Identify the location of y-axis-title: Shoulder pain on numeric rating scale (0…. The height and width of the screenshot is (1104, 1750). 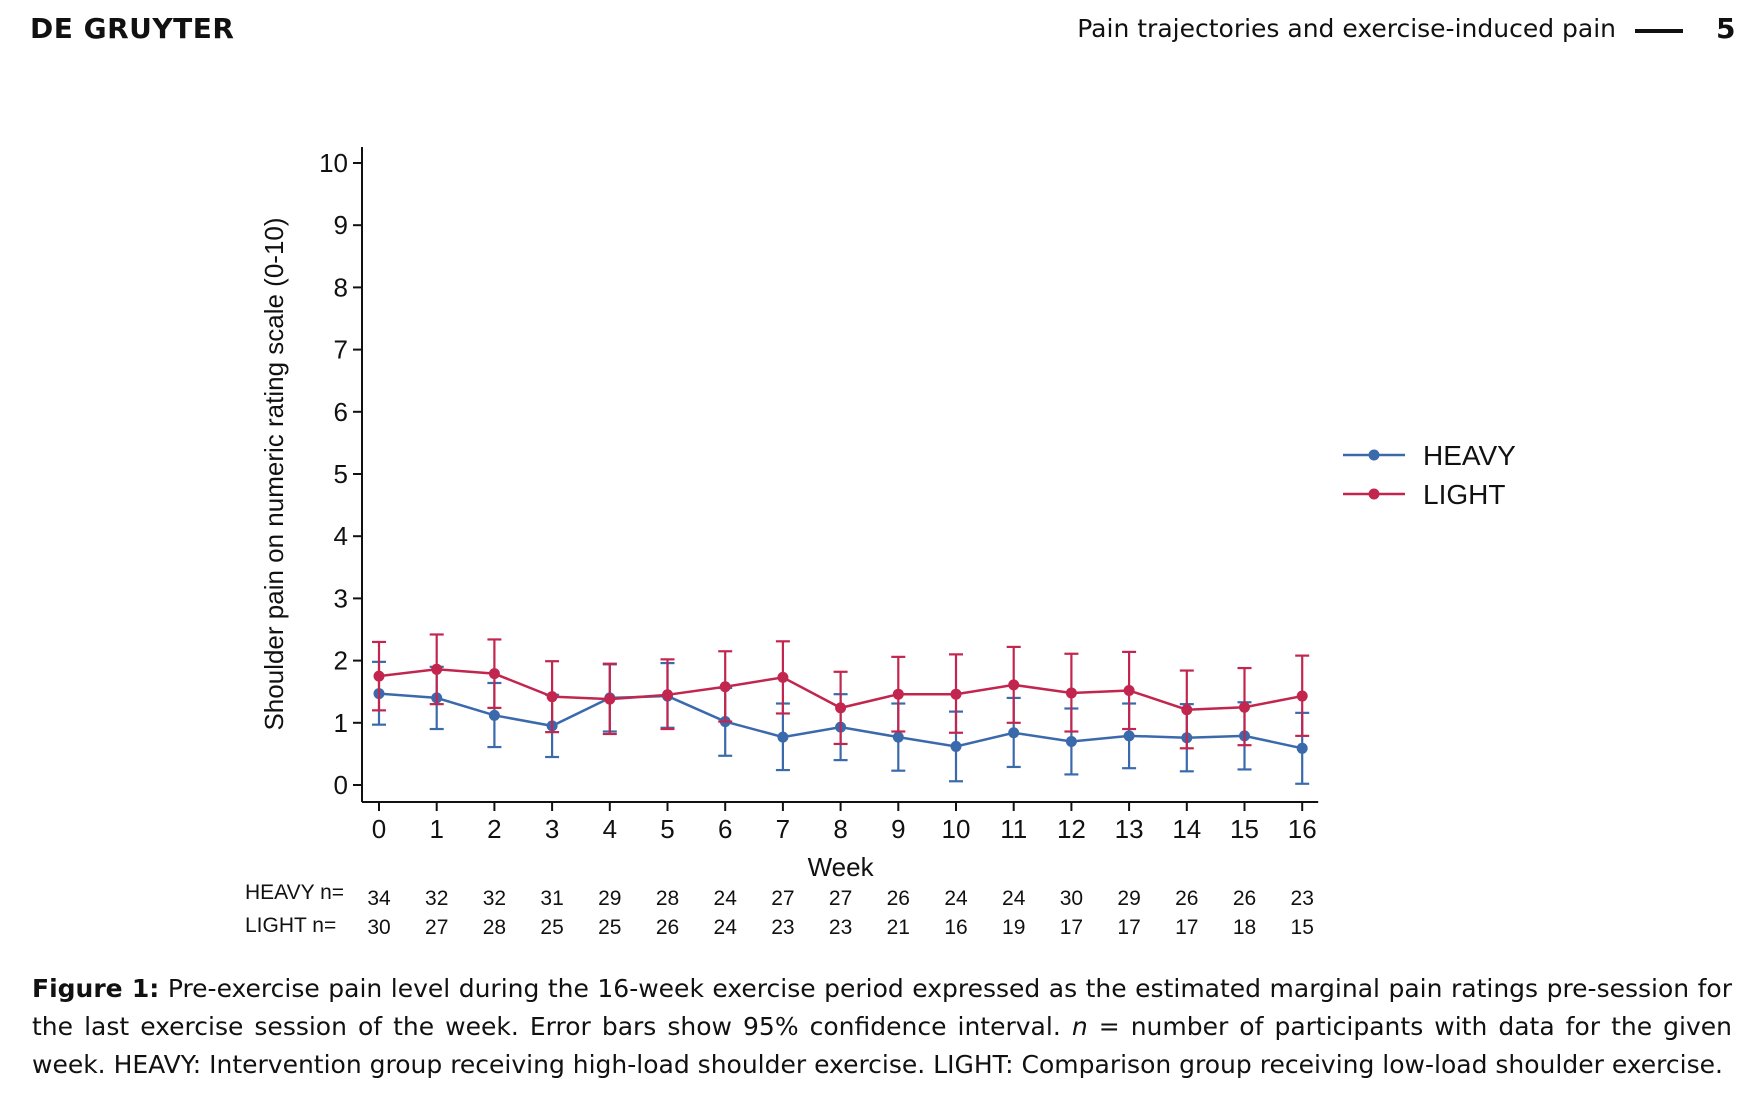
(274, 473).